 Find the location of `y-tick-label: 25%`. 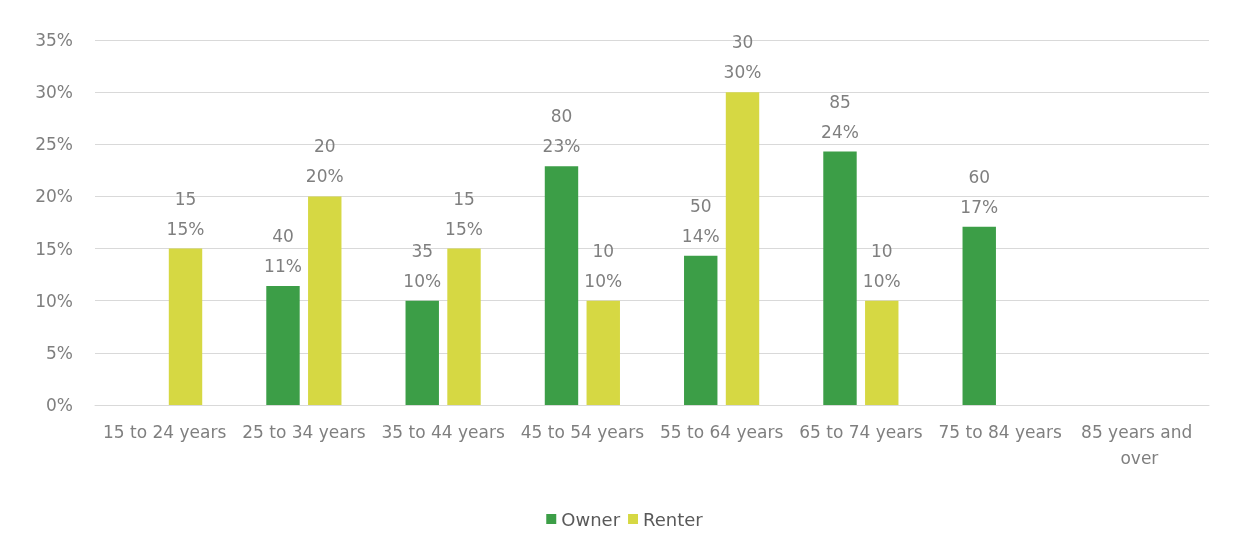

y-tick-label: 25% is located at coordinates (54, 144).